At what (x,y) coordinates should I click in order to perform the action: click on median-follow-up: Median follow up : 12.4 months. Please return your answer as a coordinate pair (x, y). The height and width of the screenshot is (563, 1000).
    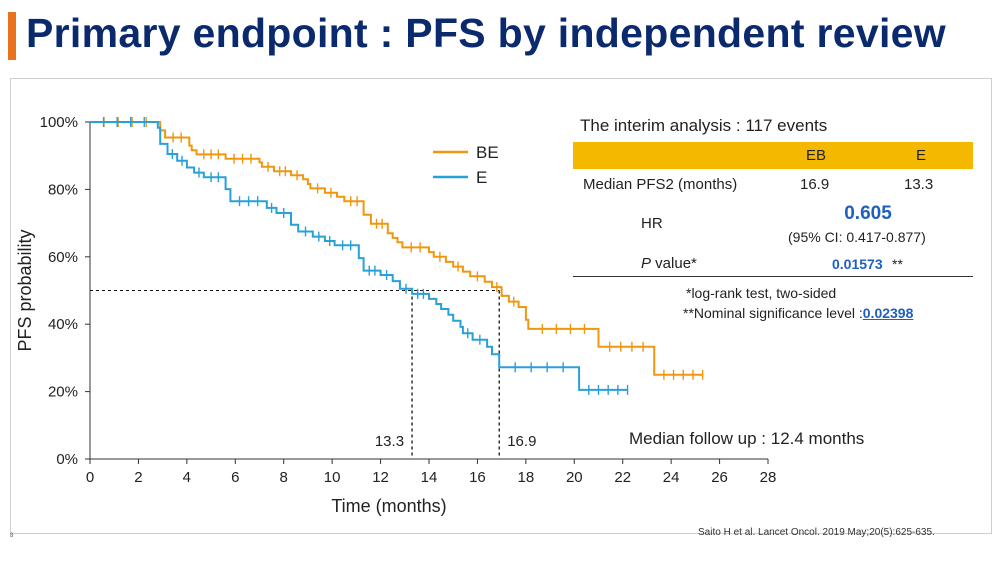
    Looking at the image, I should click on (747, 438).